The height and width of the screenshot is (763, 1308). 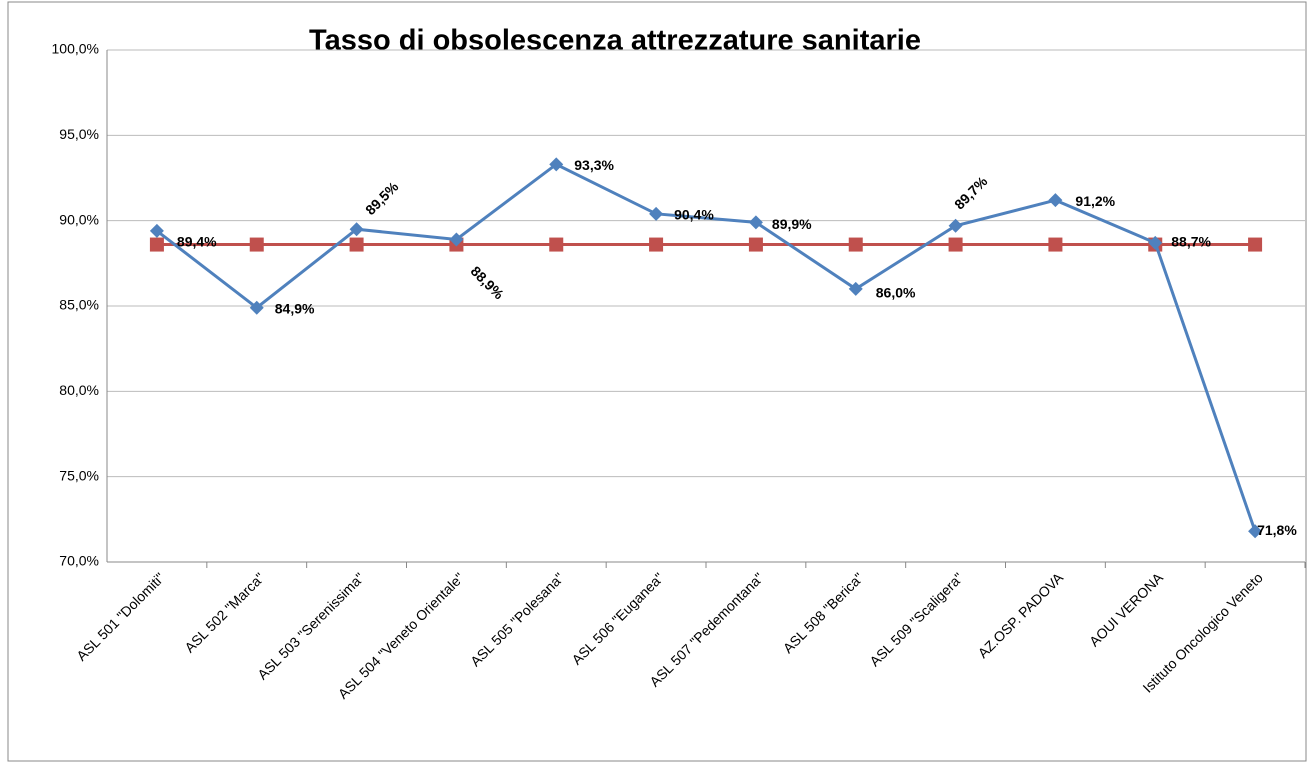 What do you see at coordinates (79, 134) in the screenshot?
I see `y-tick-label: 95,0%` at bounding box center [79, 134].